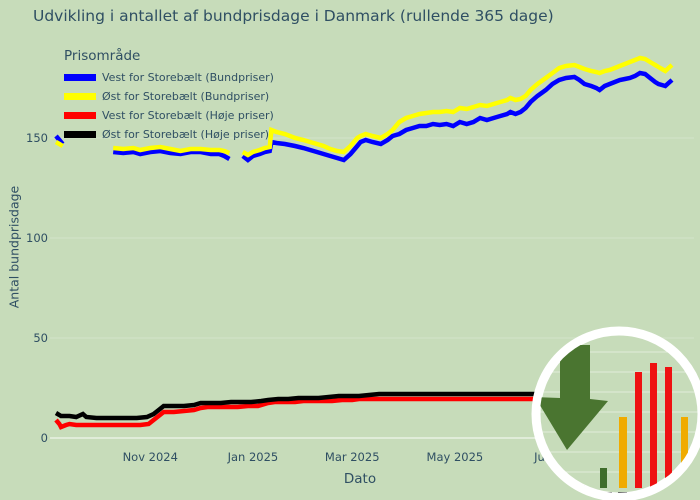 The image size is (700, 500). I want to click on logo-watermark, so click(615, 413).